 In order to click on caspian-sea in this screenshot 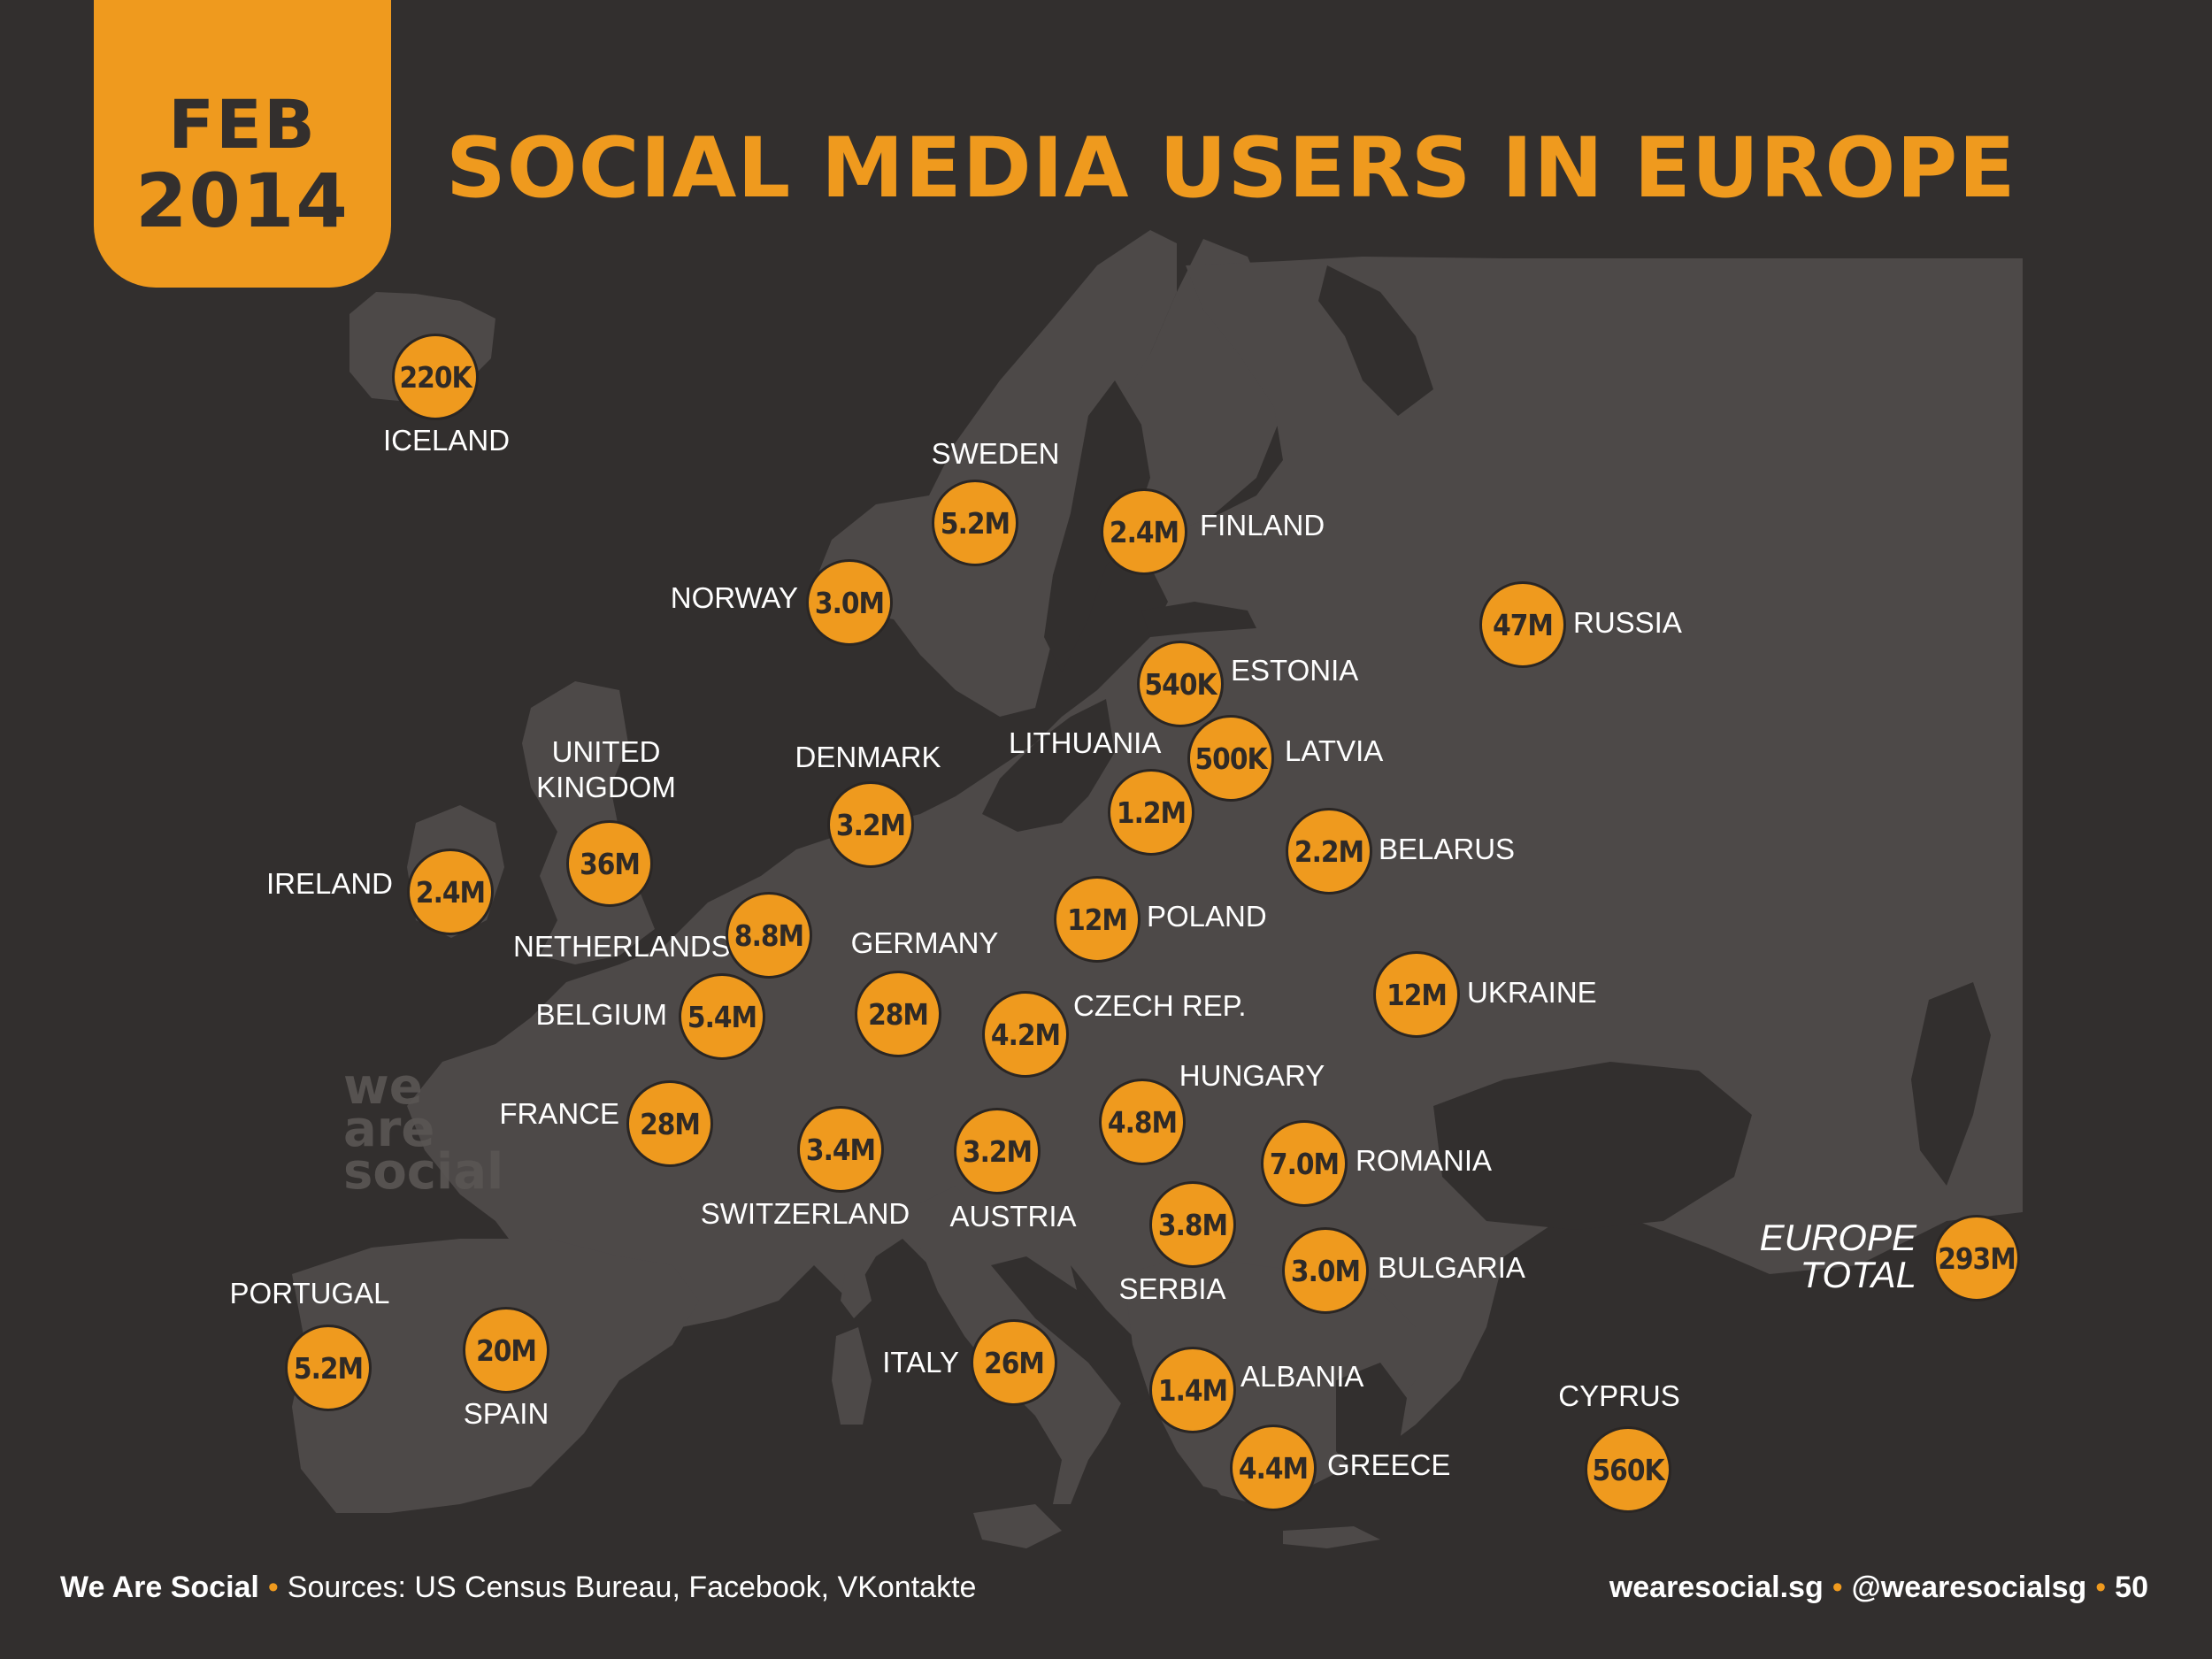, I will do `click(1951, 1084)`.